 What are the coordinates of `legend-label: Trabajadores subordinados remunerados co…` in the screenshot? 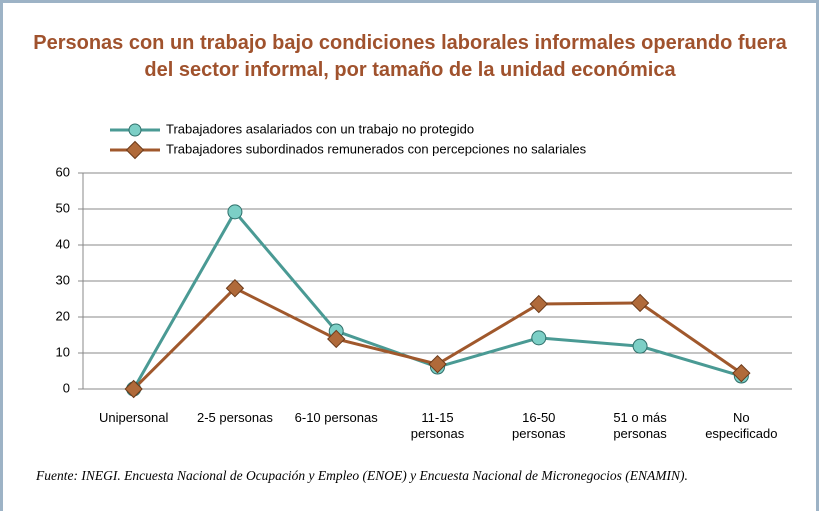 It's located at (376, 148).